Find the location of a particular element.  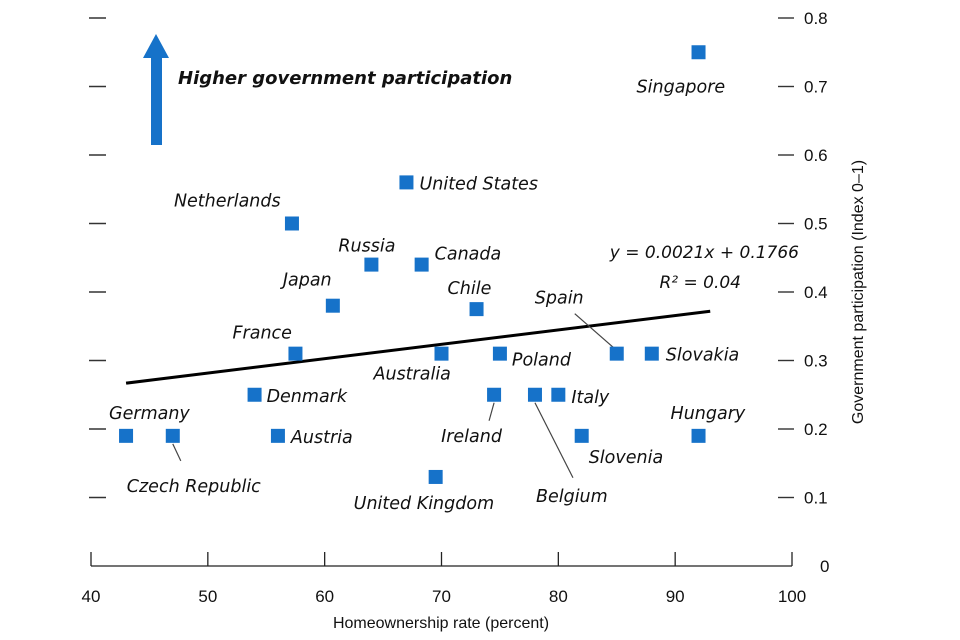

point-chile is located at coordinates (476, 309).